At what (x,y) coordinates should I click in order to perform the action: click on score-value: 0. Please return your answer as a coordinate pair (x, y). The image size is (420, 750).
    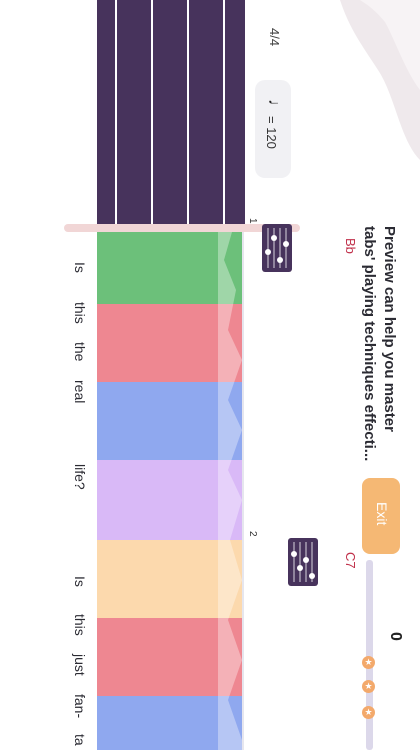
    Looking at the image, I should click on (395, 636).